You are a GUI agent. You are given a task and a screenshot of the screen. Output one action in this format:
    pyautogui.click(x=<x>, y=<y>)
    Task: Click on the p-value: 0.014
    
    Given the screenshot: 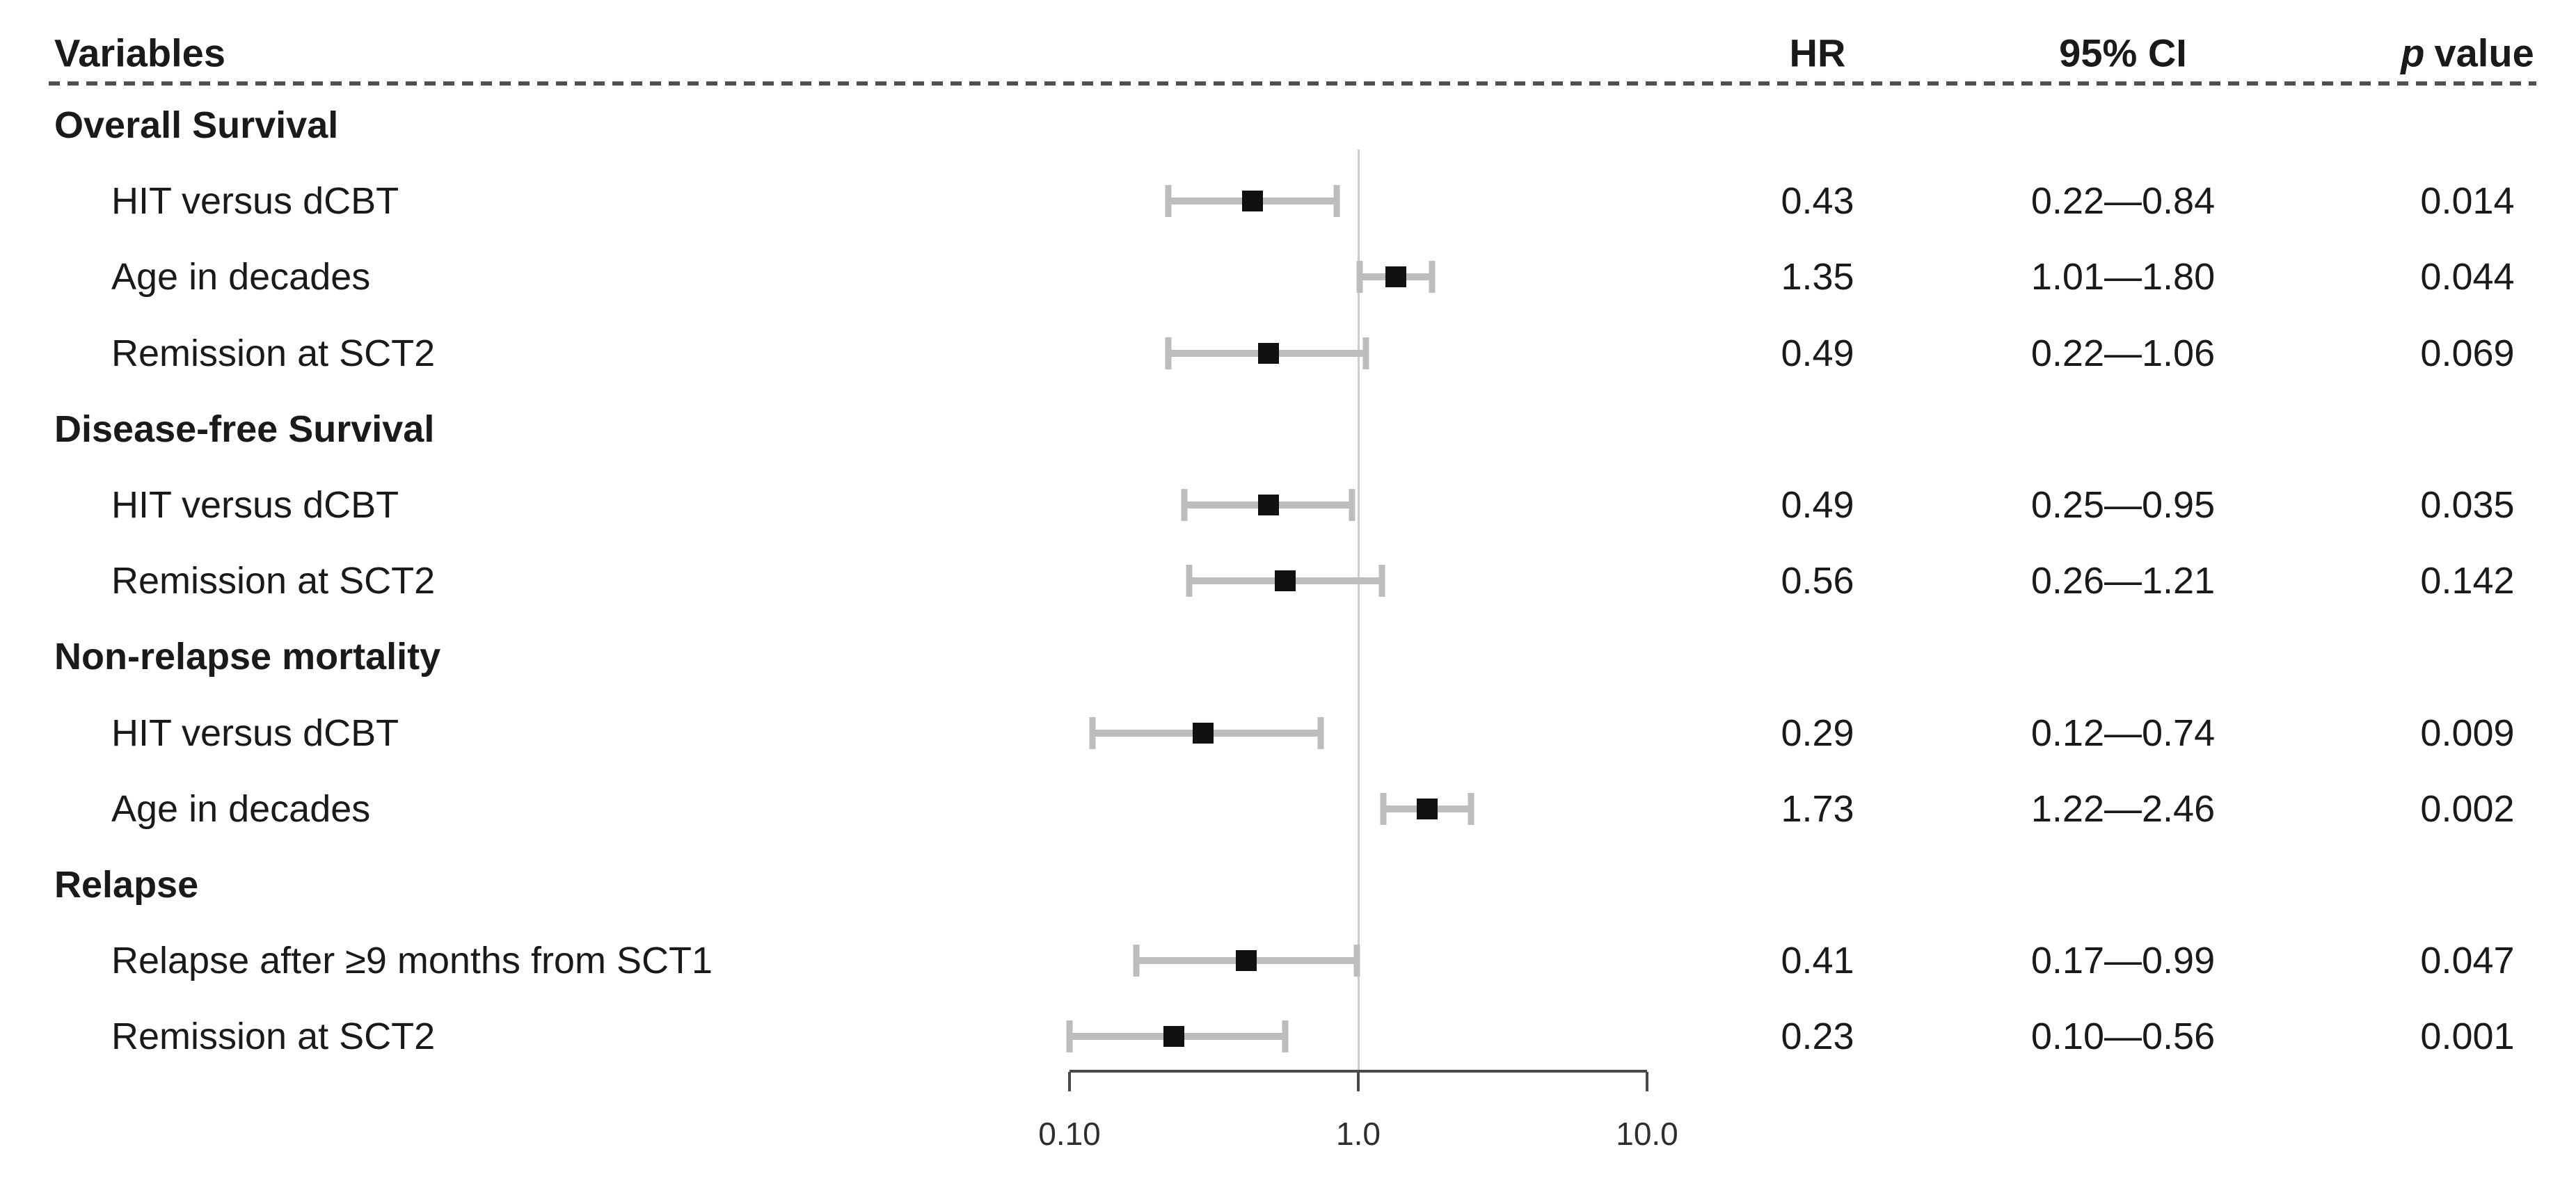 What is the action you would take?
    pyautogui.click(x=2467, y=201)
    